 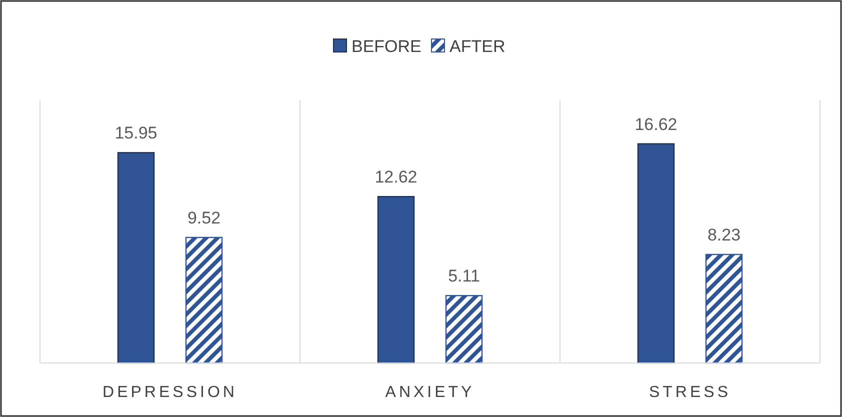 I want to click on x-tick-label: DEPRESSION, so click(x=170, y=392).